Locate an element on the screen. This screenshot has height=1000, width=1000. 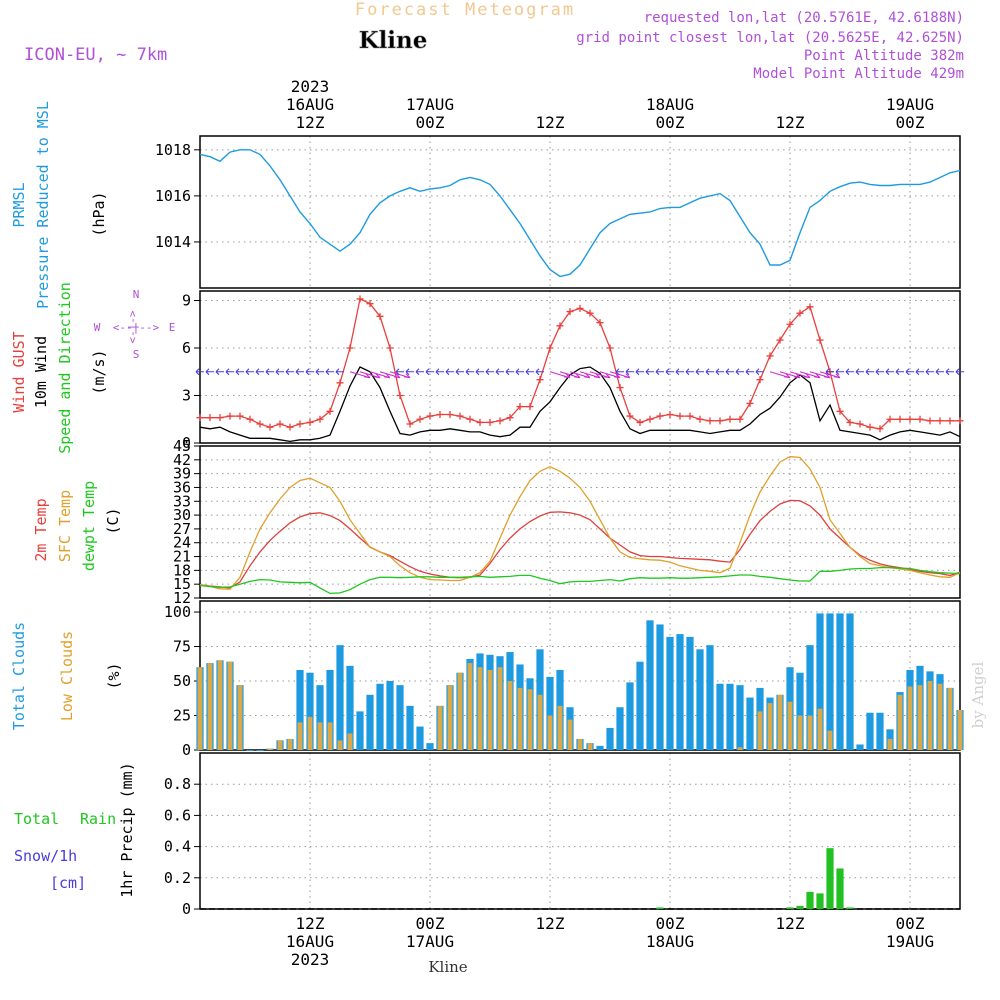
temp-labels: 2m Temp SFC Temp dewpt Temp (C) is located at coordinates (77, 526).